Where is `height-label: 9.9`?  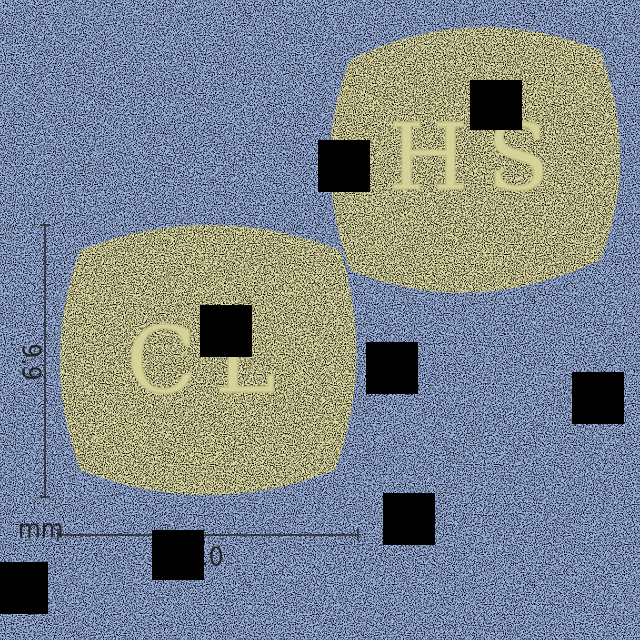
height-label: 9.9 is located at coordinates (31, 361).